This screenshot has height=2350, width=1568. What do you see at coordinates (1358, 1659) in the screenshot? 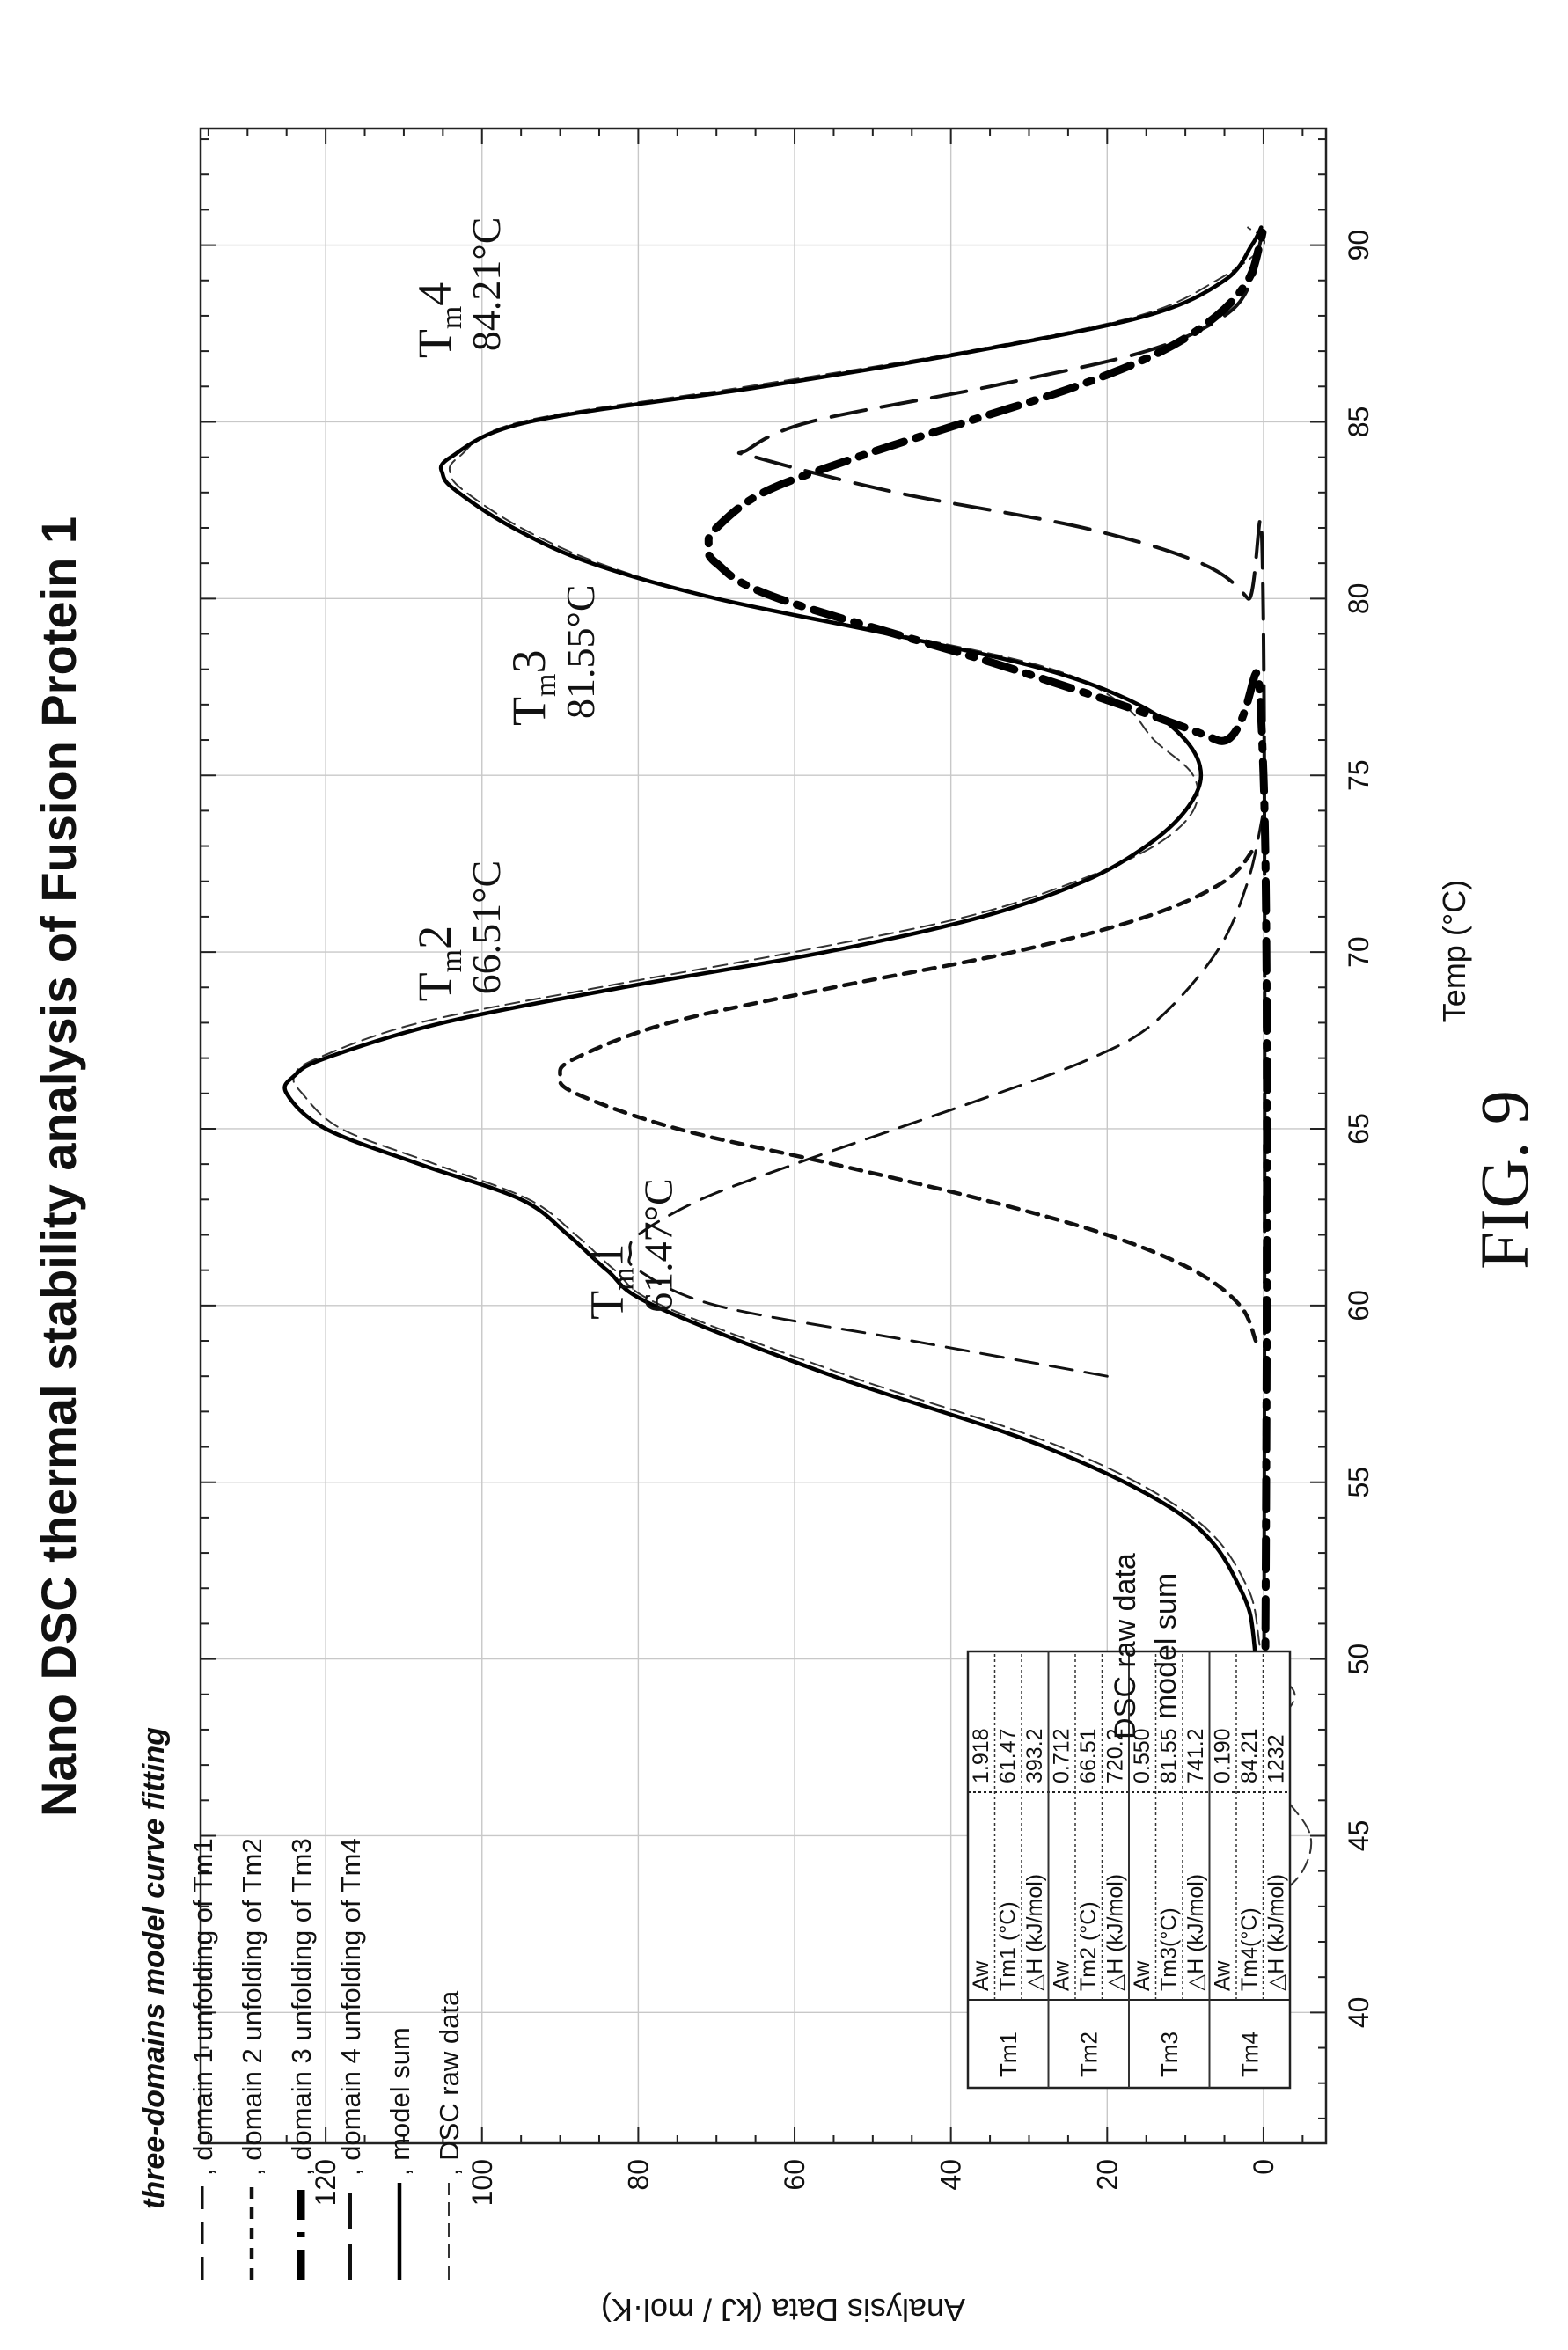
I see `x-tick-label: 50` at bounding box center [1358, 1659].